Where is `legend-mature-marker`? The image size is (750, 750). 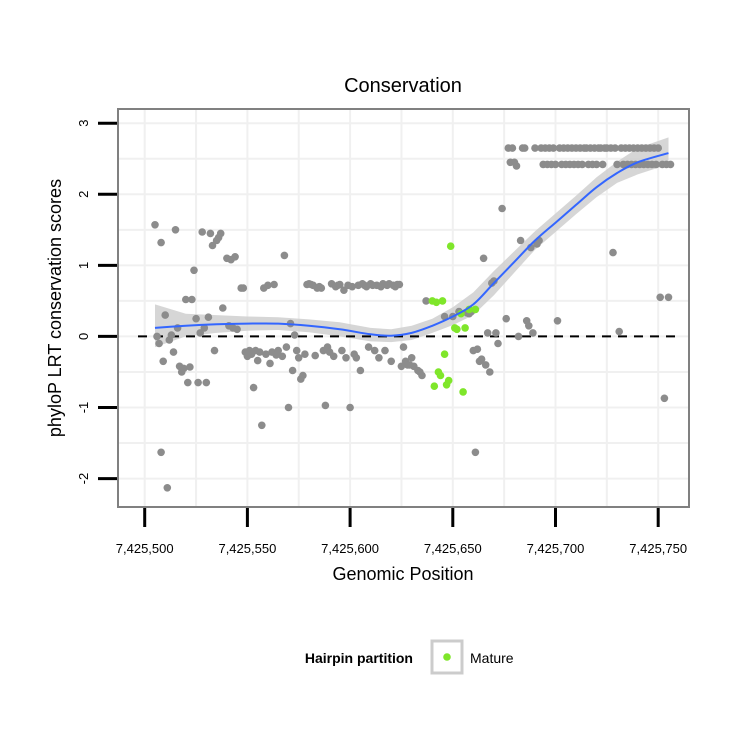
legend-mature-marker is located at coordinates (447, 657).